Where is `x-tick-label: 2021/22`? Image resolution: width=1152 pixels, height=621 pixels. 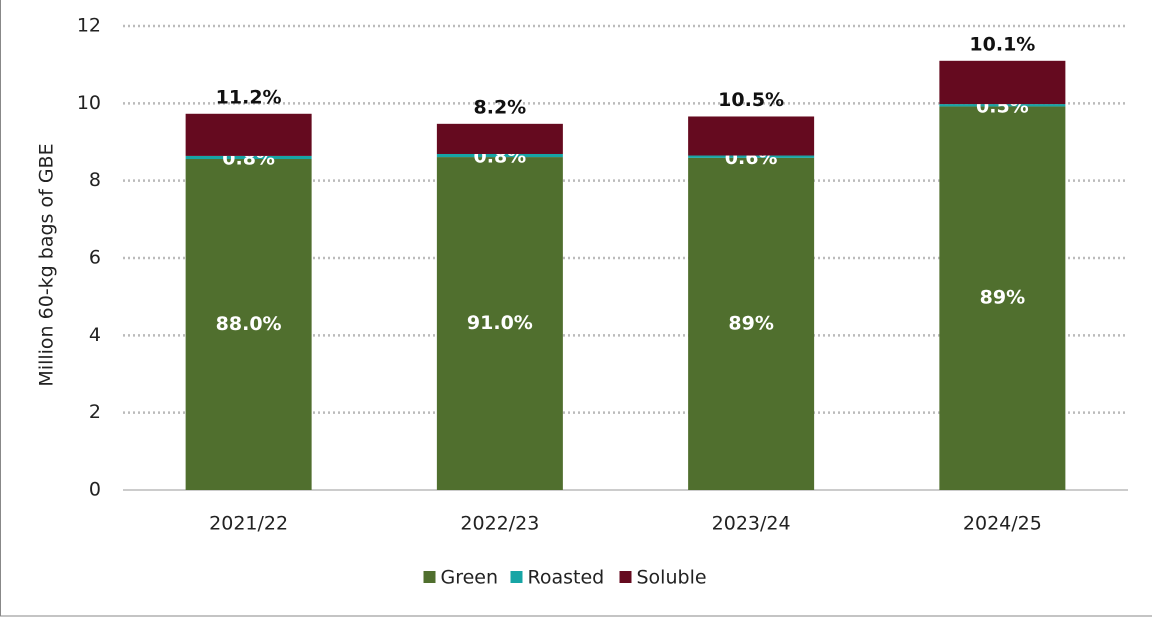
x-tick-label: 2021/22 is located at coordinates (248, 524).